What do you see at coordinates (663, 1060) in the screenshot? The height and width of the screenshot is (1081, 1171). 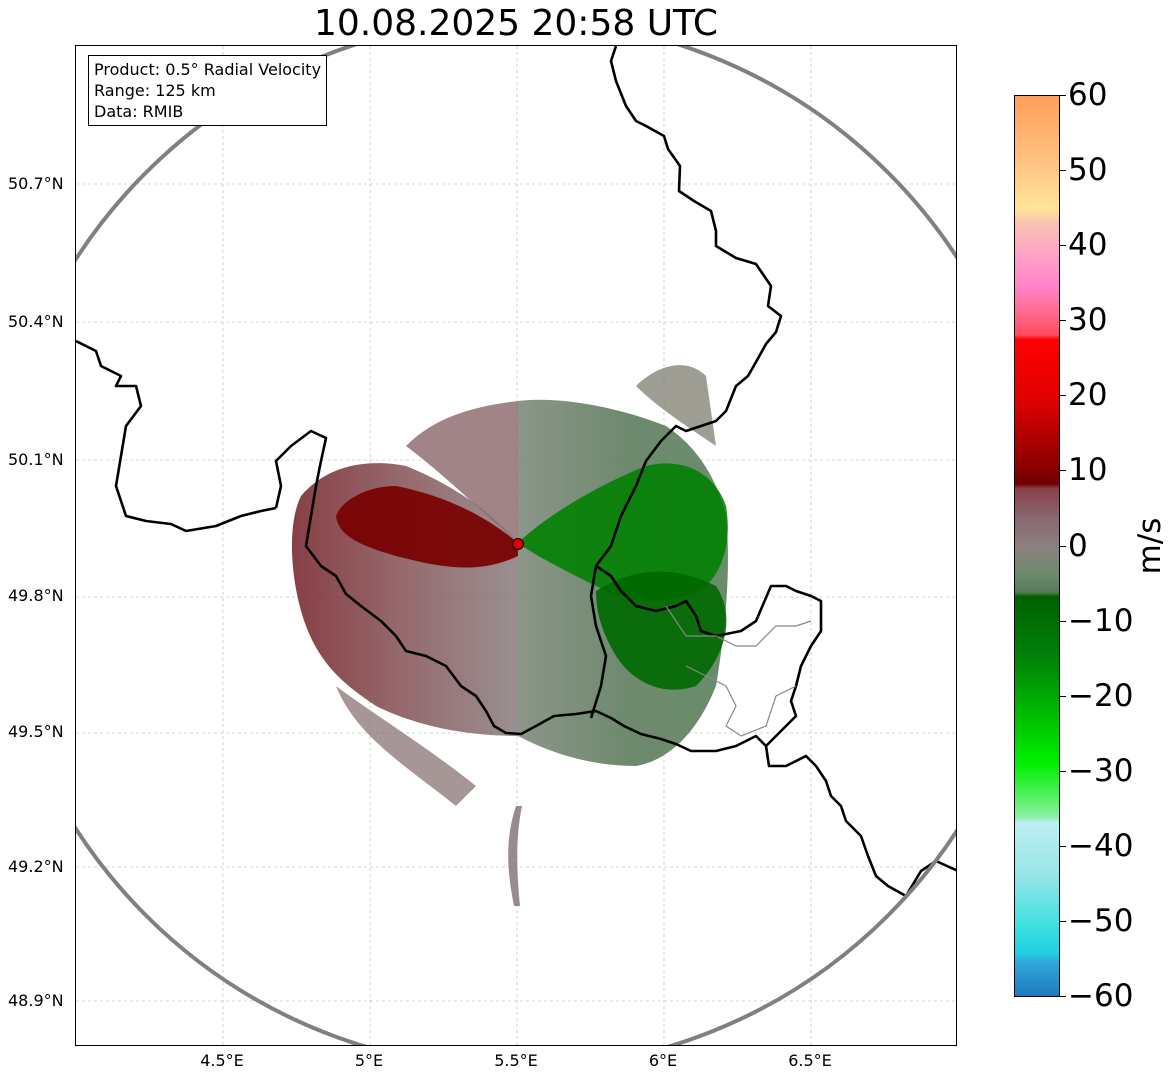 I see `lon-tick-label: 6°E` at bounding box center [663, 1060].